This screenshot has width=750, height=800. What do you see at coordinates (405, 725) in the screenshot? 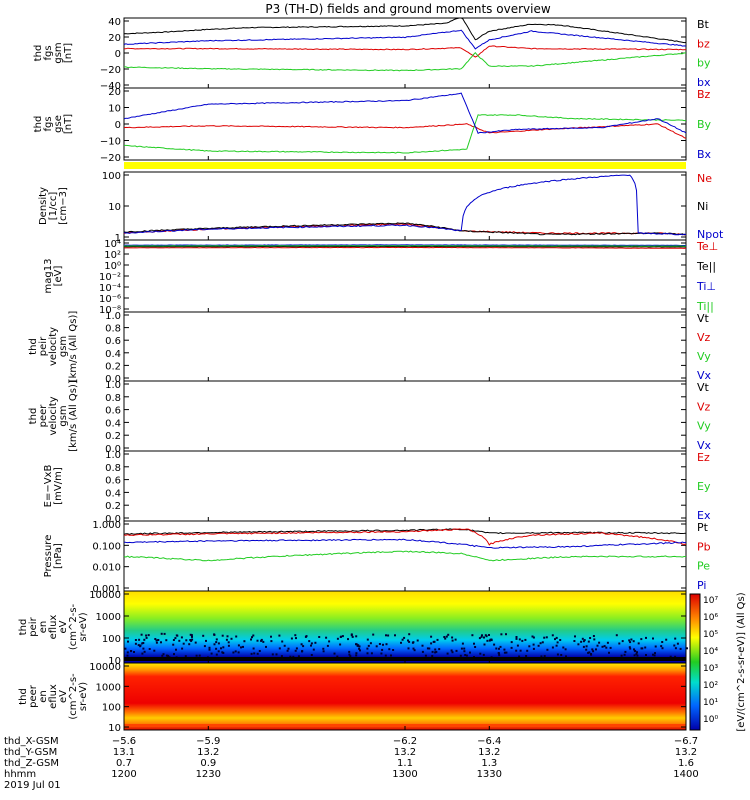
I see `spectrogram-low-band` at bounding box center [405, 725].